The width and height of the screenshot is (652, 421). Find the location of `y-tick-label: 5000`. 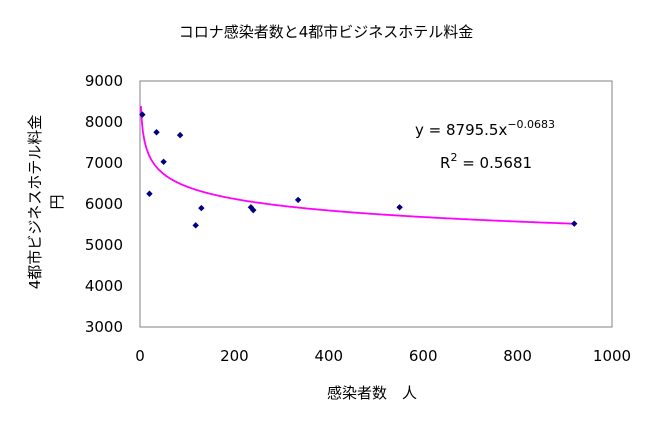

y-tick-label: 5000 is located at coordinates (104, 245).